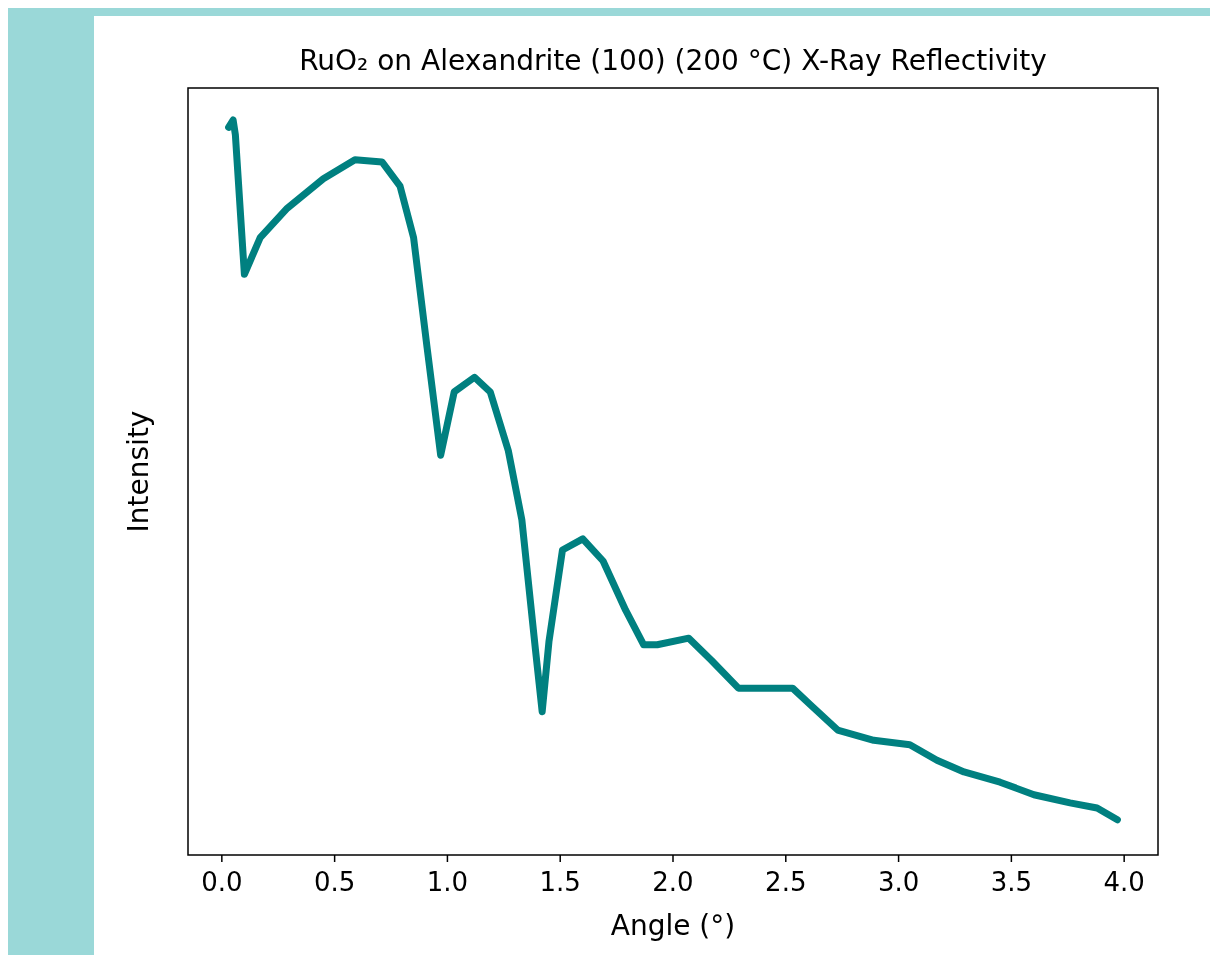 The width and height of the screenshot is (1218, 963). Describe the element at coordinates (898, 882) in the screenshot. I see `x-tick-label: 3.0` at that location.